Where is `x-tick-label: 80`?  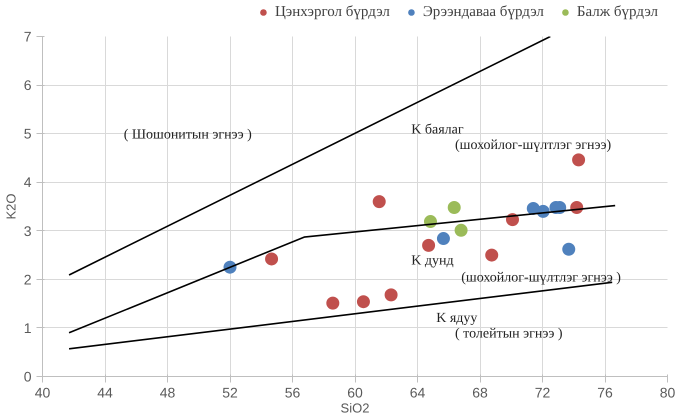
x-tick-label: 80 is located at coordinates (668, 392).